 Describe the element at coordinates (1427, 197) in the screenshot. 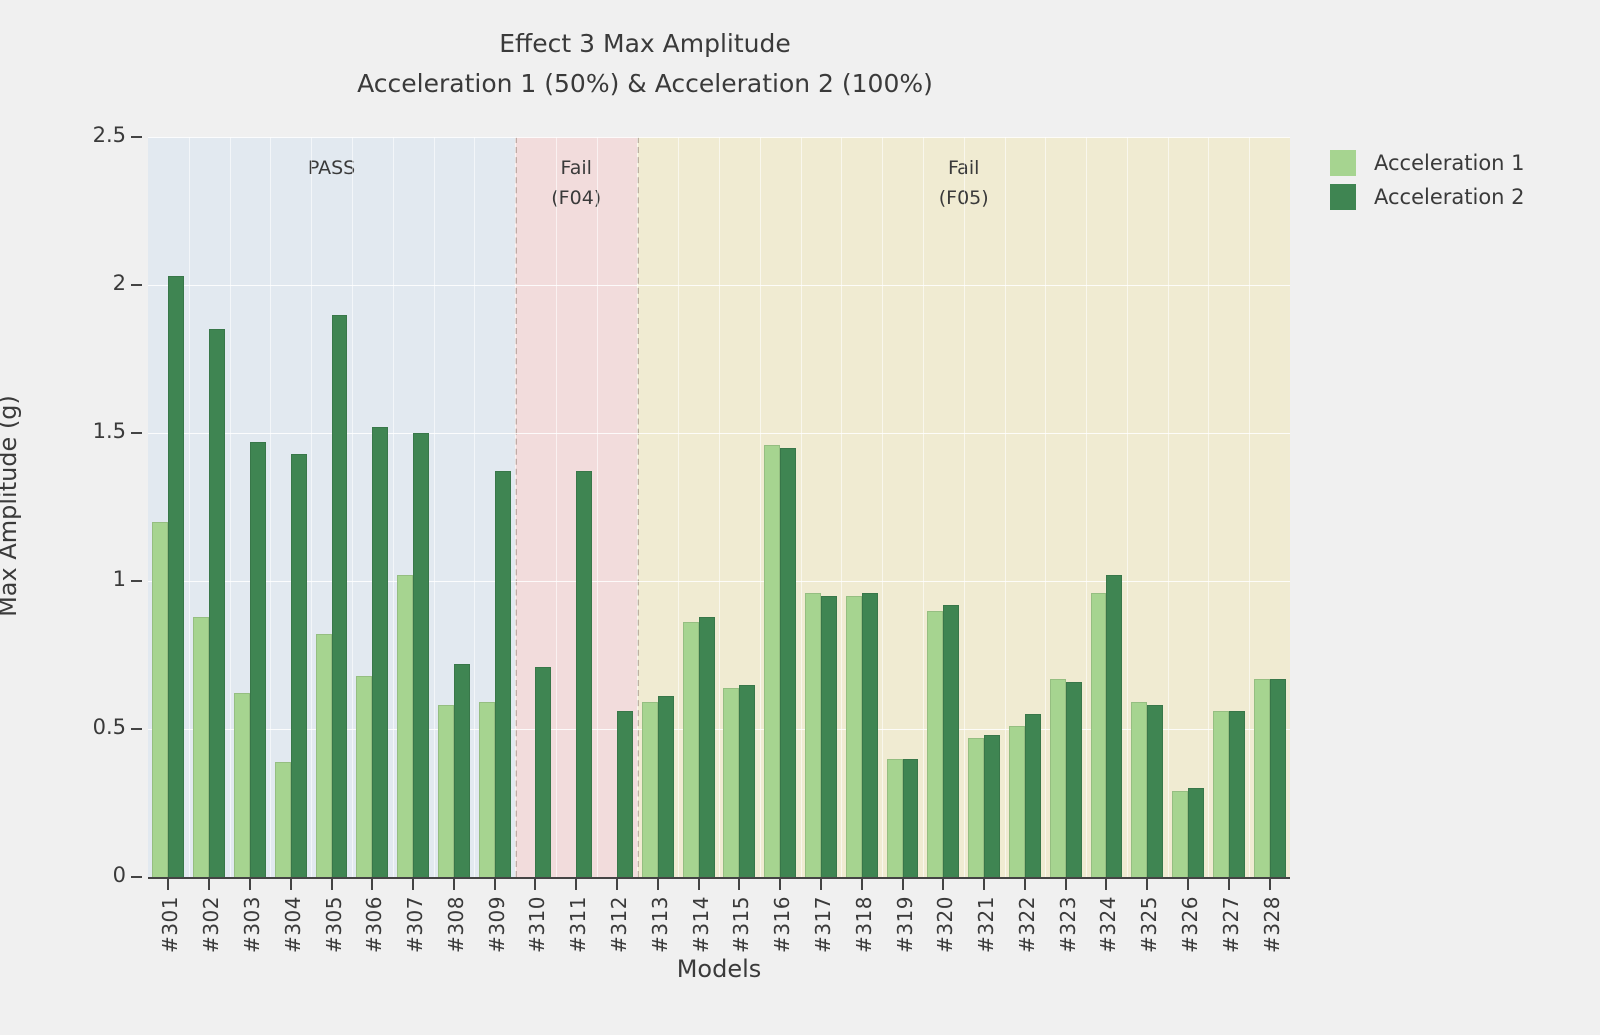

I see `legend-item: Acceleration 2` at that location.